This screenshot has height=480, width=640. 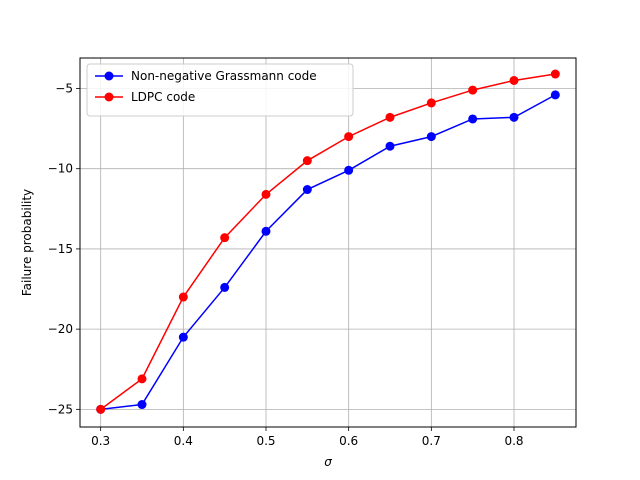 I want to click on x-tick-label: 0.6, so click(x=348, y=441).